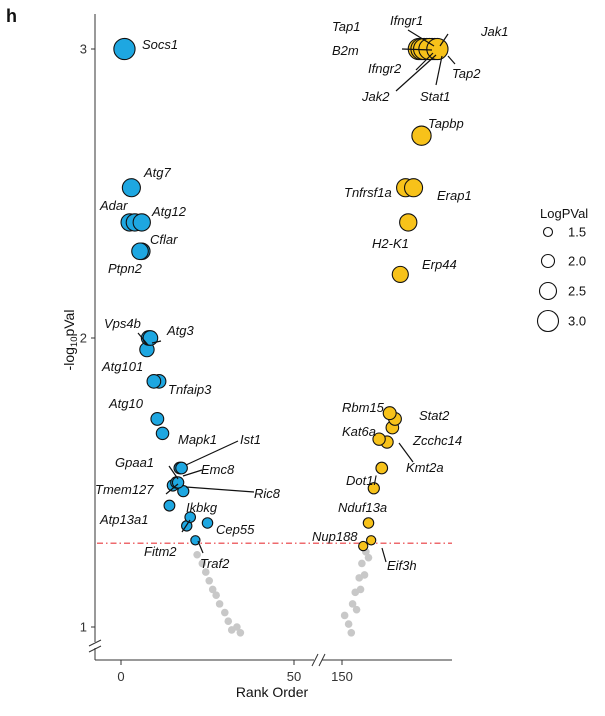  What do you see at coordinates (131, 188) in the screenshot?
I see `point-atg7` at bounding box center [131, 188].